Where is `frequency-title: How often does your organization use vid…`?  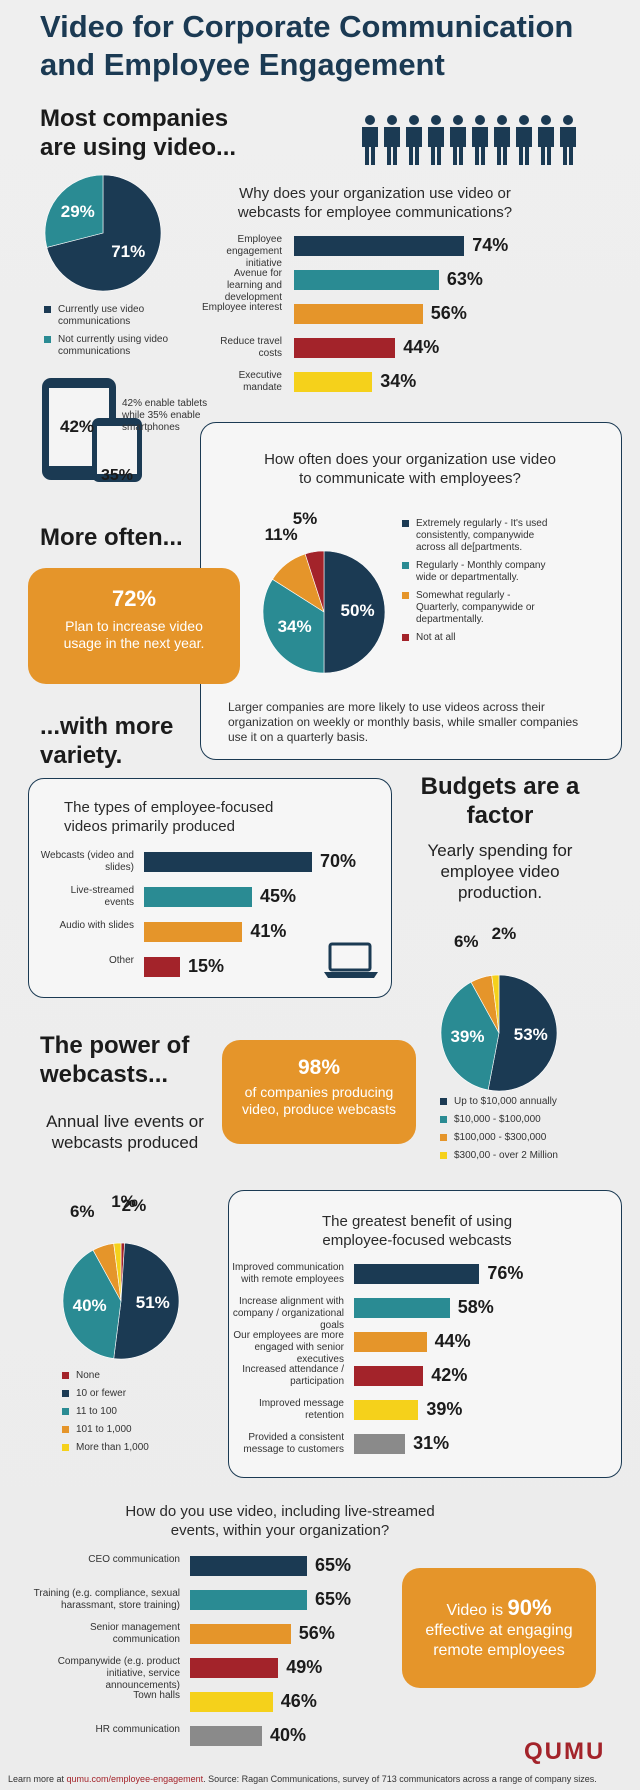 frequency-title: How often does your organization use vid… is located at coordinates (410, 469).